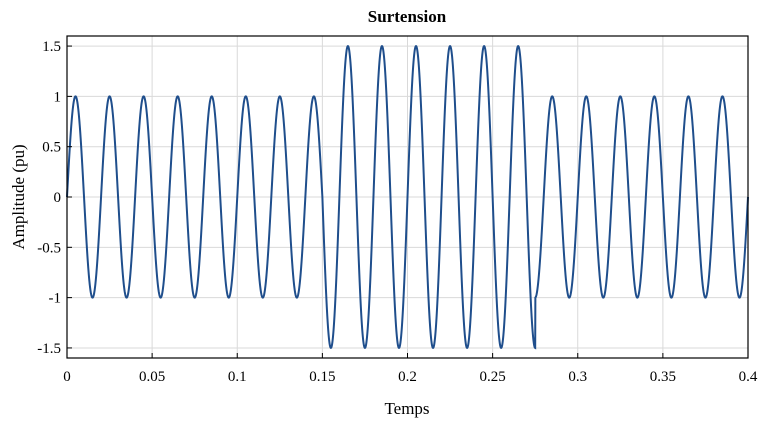 The image size is (761, 421). Describe the element at coordinates (51, 148) in the screenshot. I see `y-tick-label: 0.5` at that location.